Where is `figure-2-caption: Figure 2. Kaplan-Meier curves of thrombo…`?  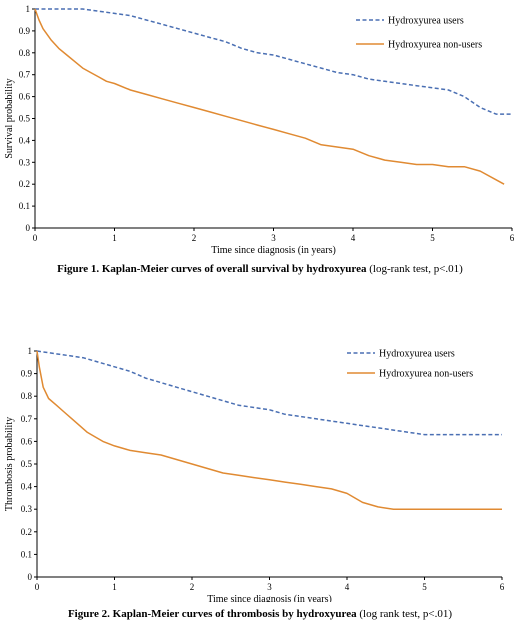
figure-2-caption: Figure 2. Kaplan-Meier curves of thrombo… is located at coordinates (260, 614).